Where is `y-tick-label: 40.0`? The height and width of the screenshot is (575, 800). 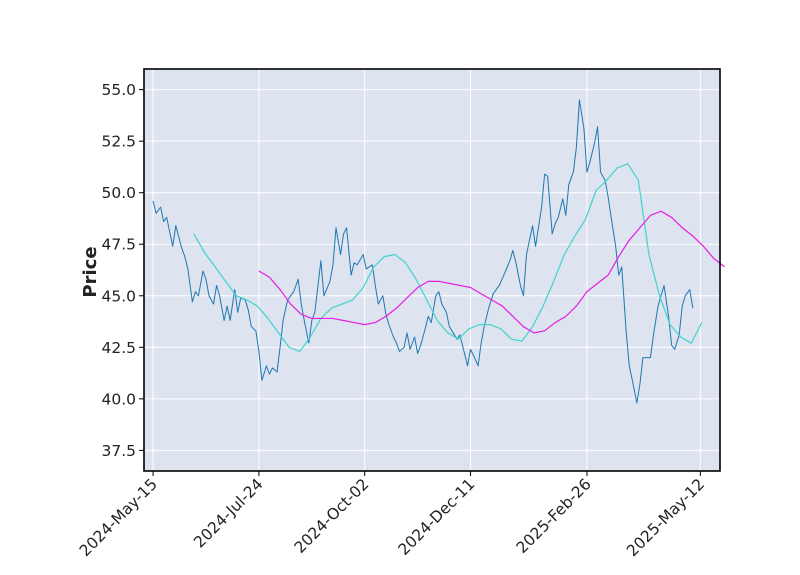
y-tick-label: 40.0 is located at coordinates (118, 399).